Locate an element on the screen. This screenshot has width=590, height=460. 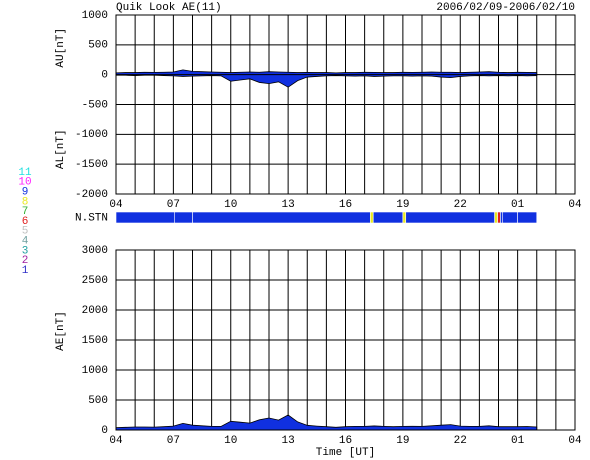
y-tick-label: 2500 is located at coordinates (95, 281).